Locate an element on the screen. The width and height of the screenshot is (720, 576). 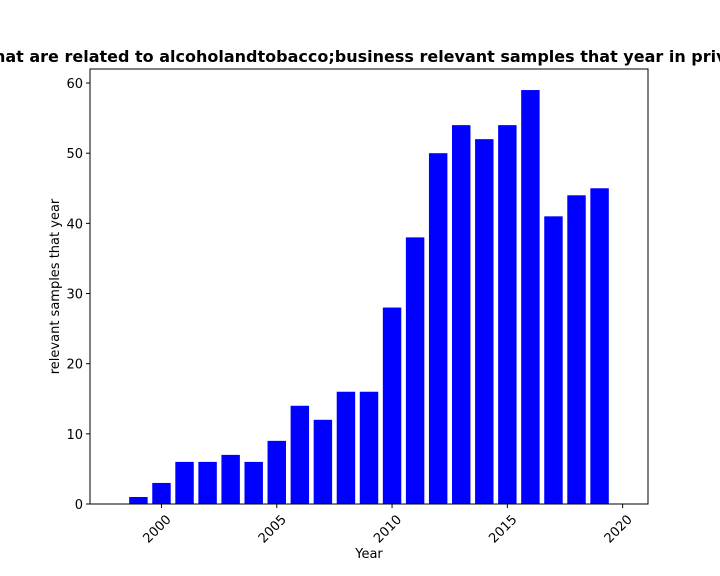
bar-2008 is located at coordinates (346, 447).